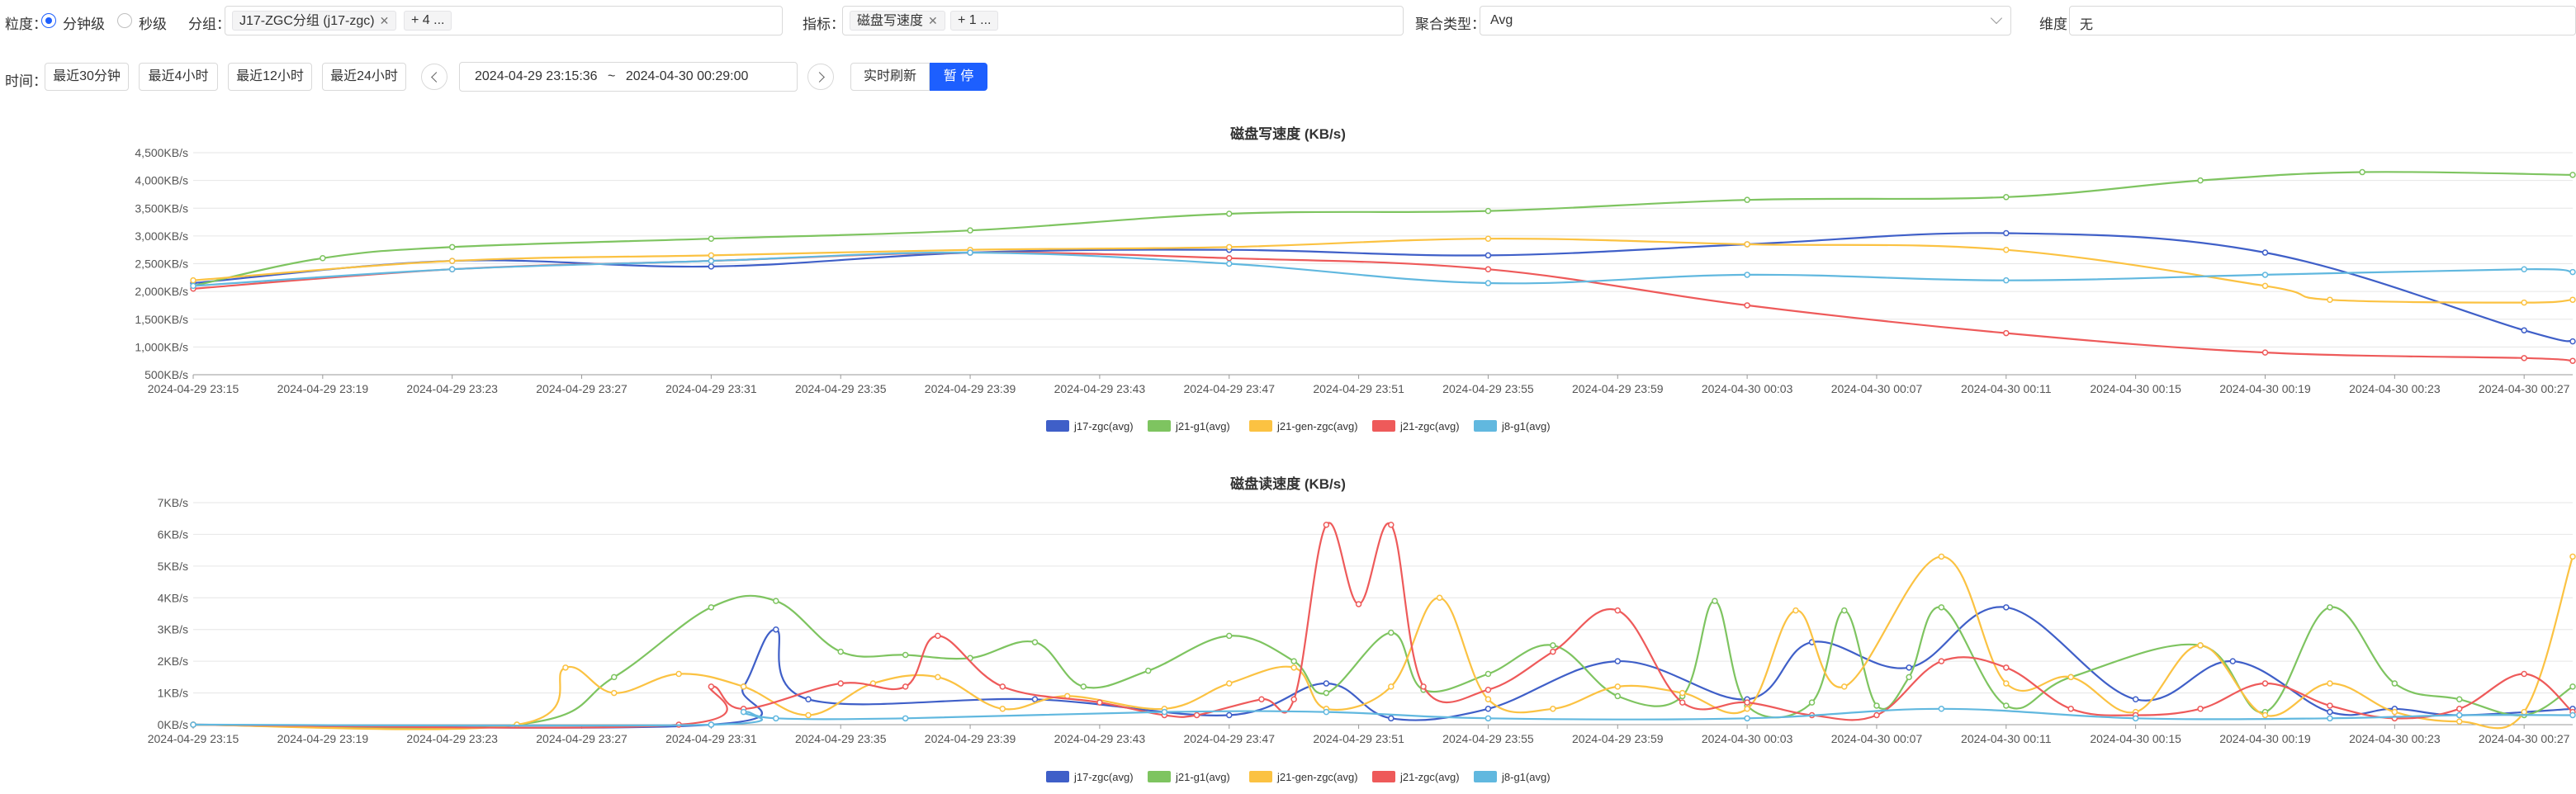 The image size is (2576, 794). Describe the element at coordinates (178, 77) in the screenshot. I see `quick-4h-button: 最近4小时` at that location.